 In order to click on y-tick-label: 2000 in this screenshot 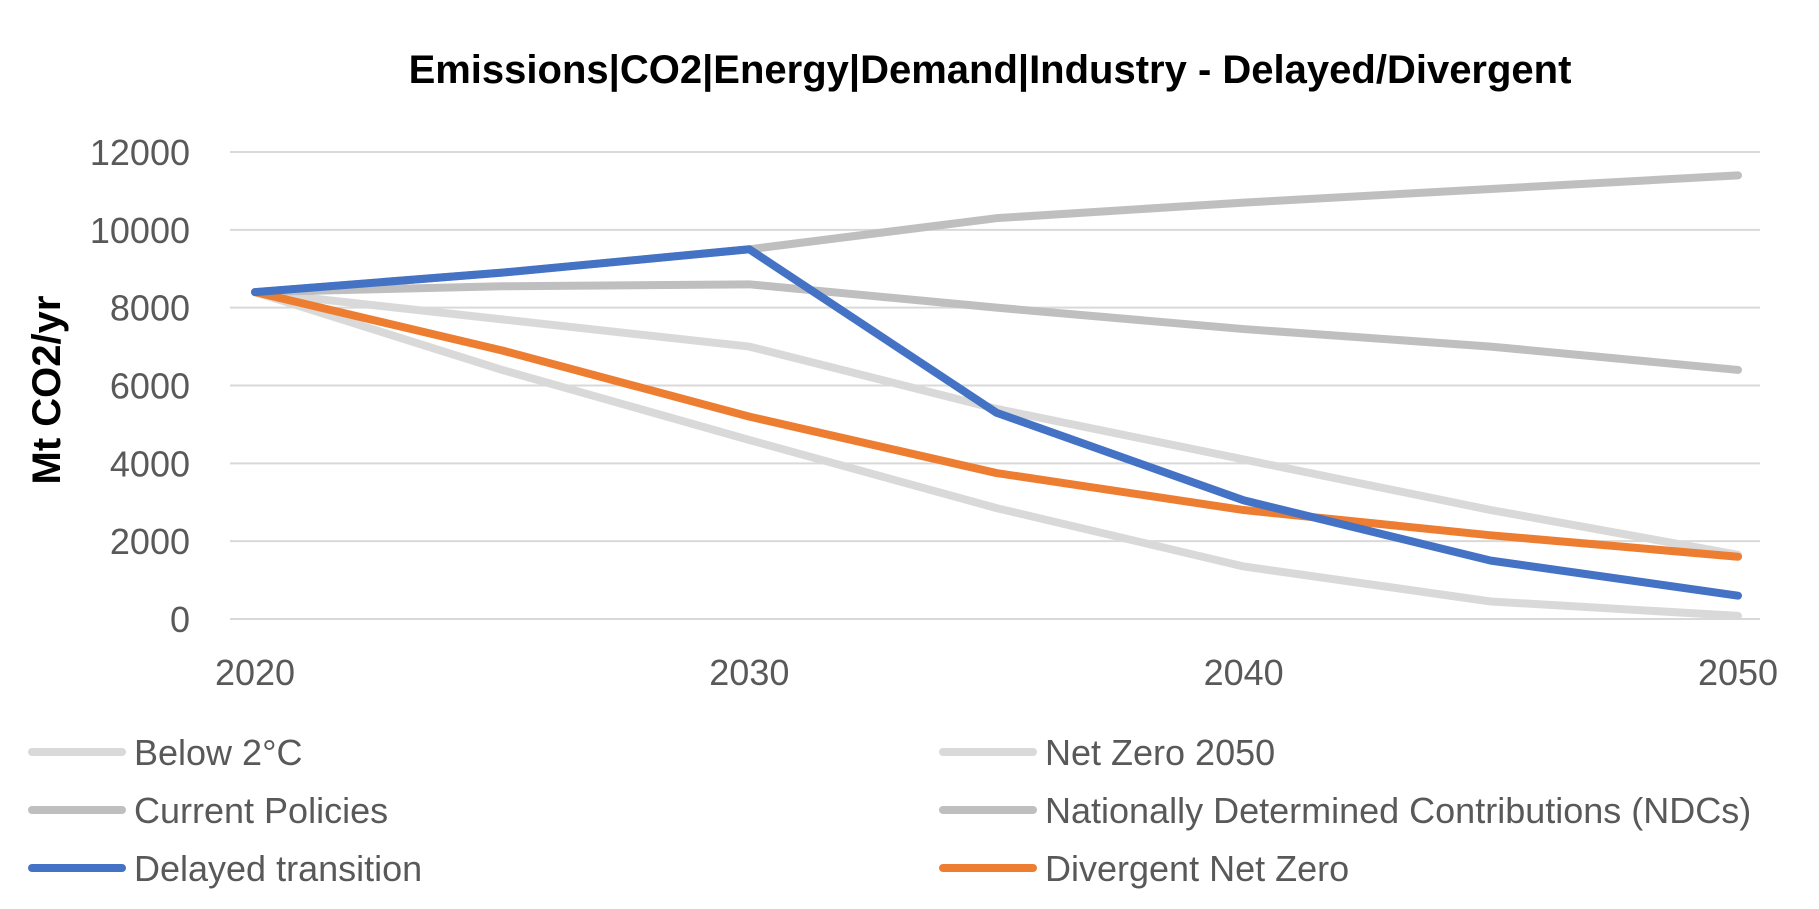, I will do `click(150, 541)`.